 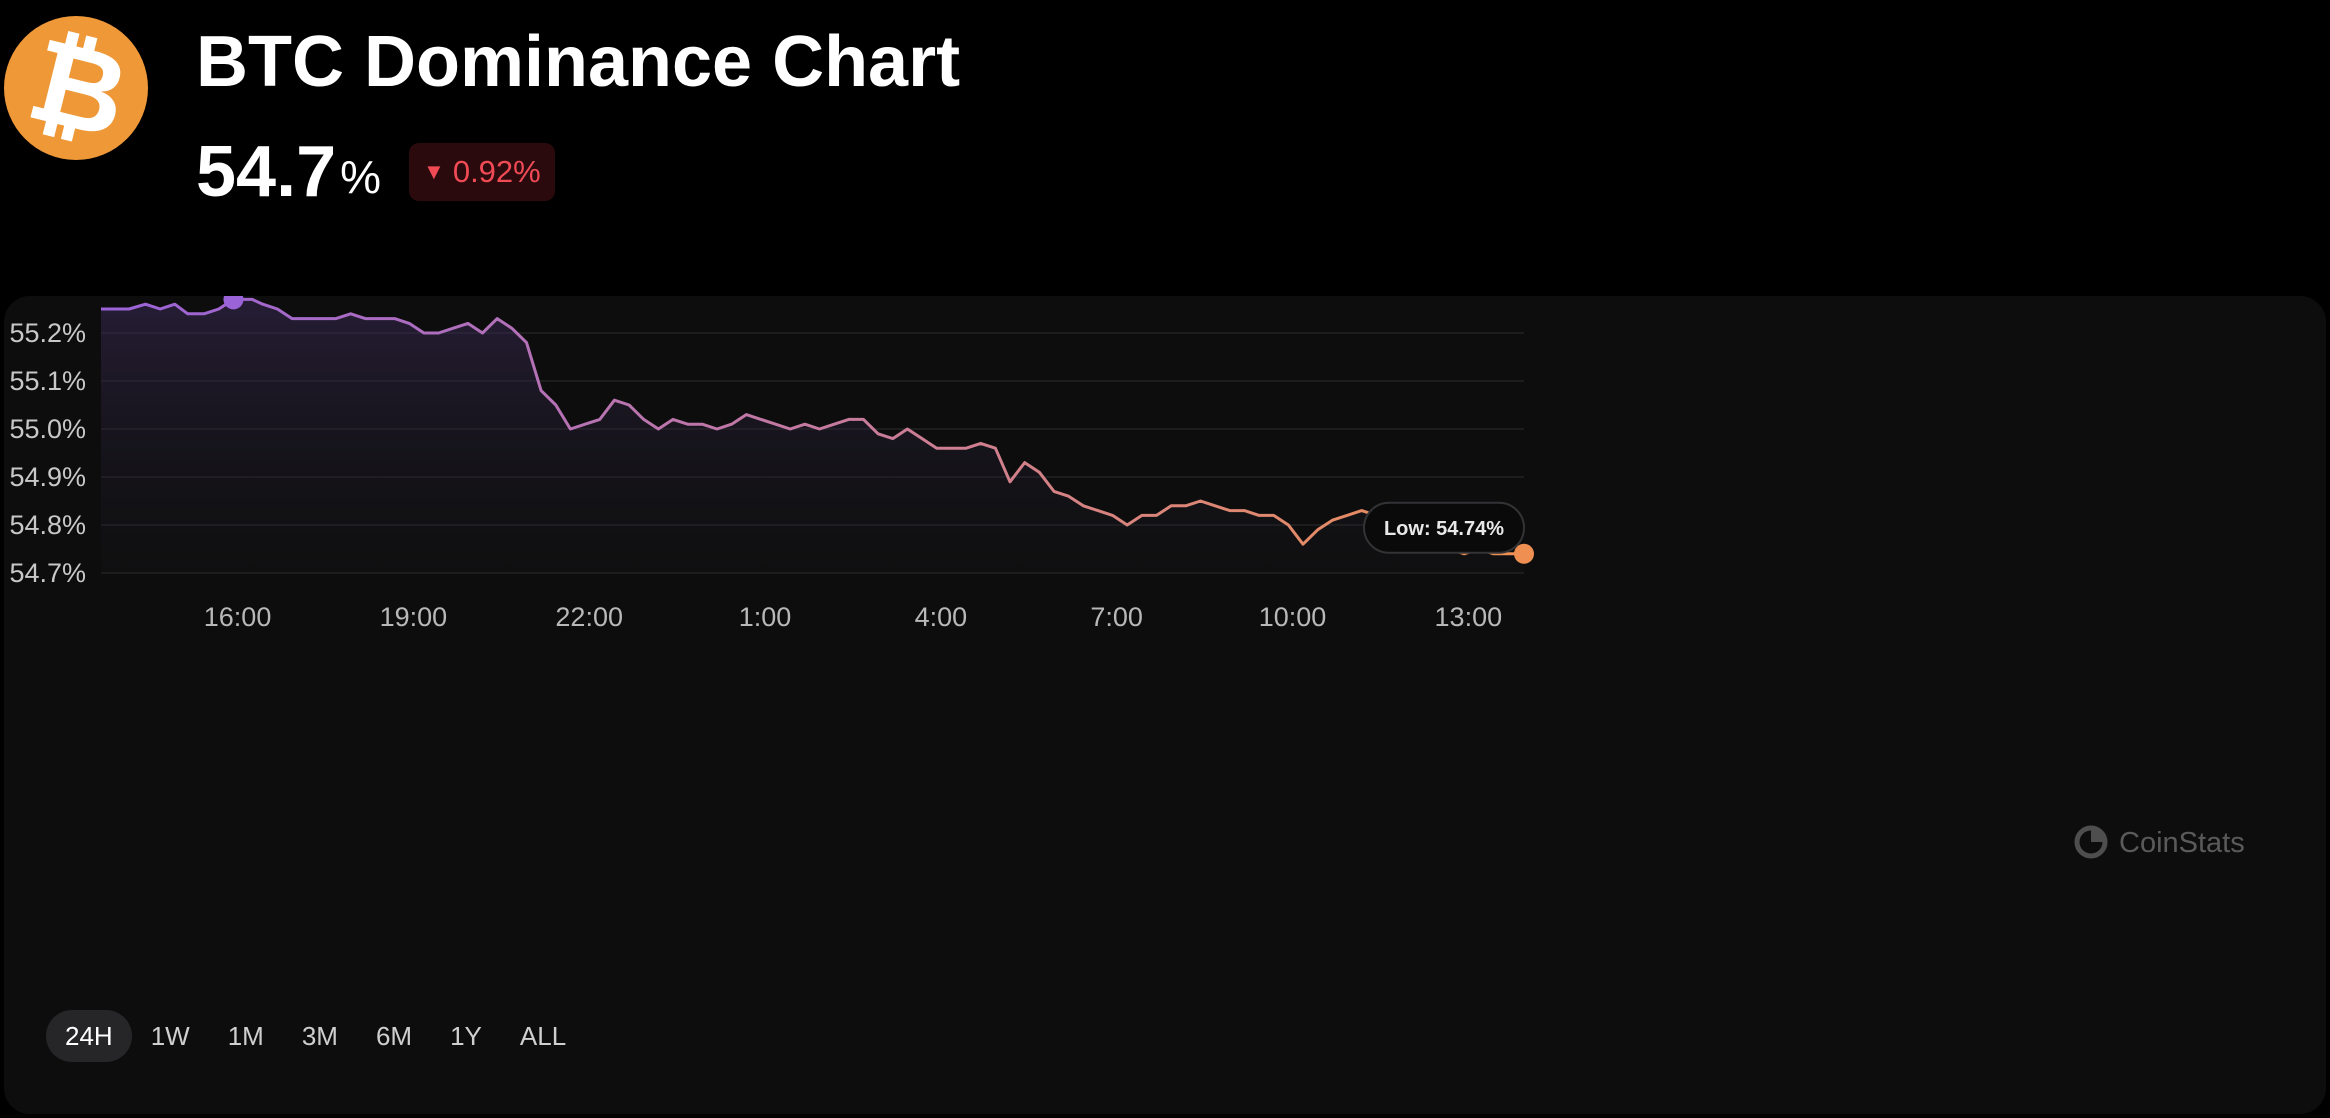 I want to click on y-tick-label: 55.1%, so click(x=47, y=381).